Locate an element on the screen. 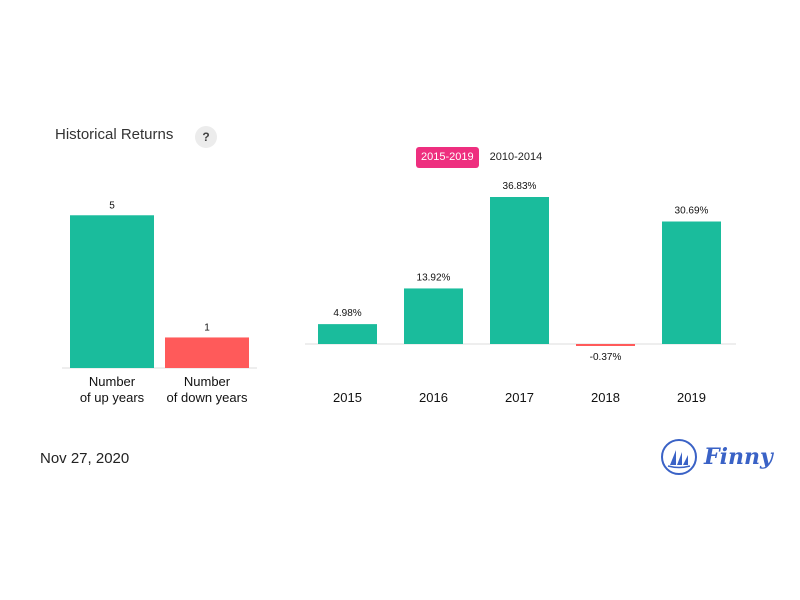 The height and width of the screenshot is (600, 800). bar-value-label: 1 is located at coordinates (207, 327).